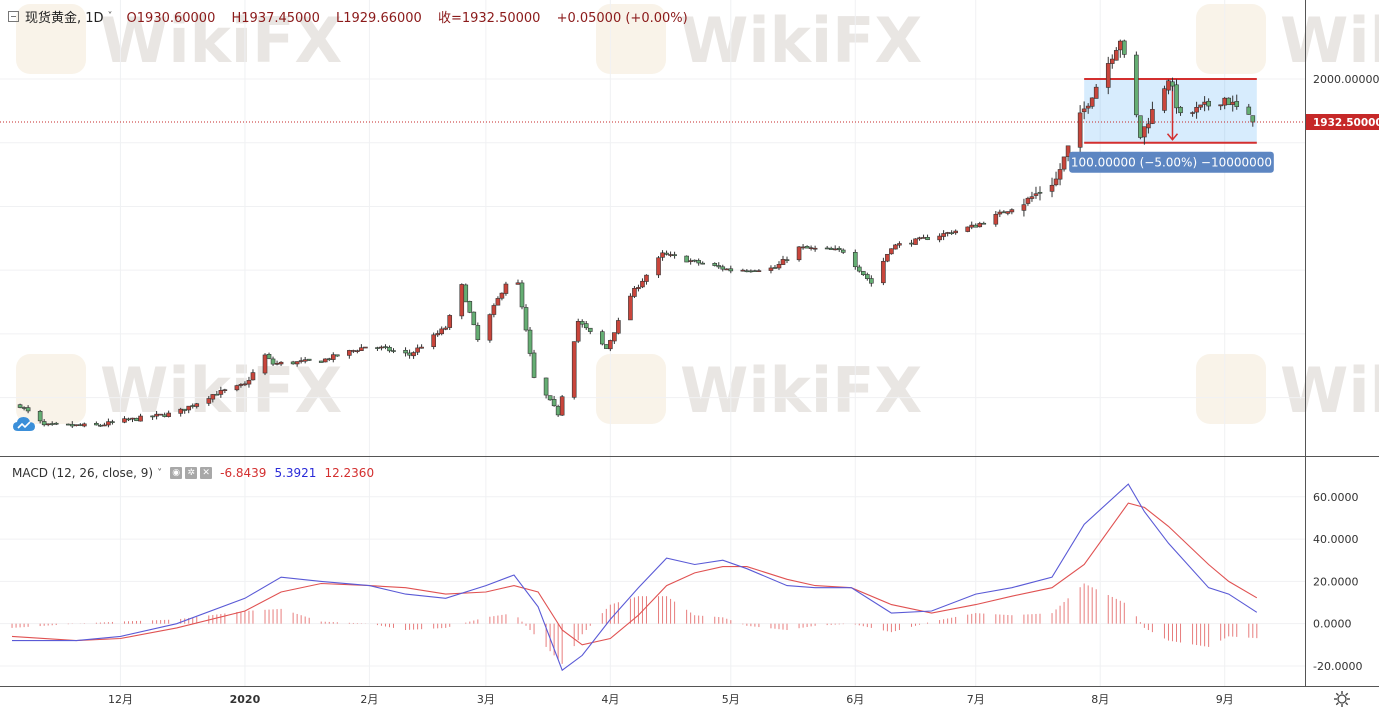  I want to click on symbol-label: 现货黄金, 1D, so click(64, 18).